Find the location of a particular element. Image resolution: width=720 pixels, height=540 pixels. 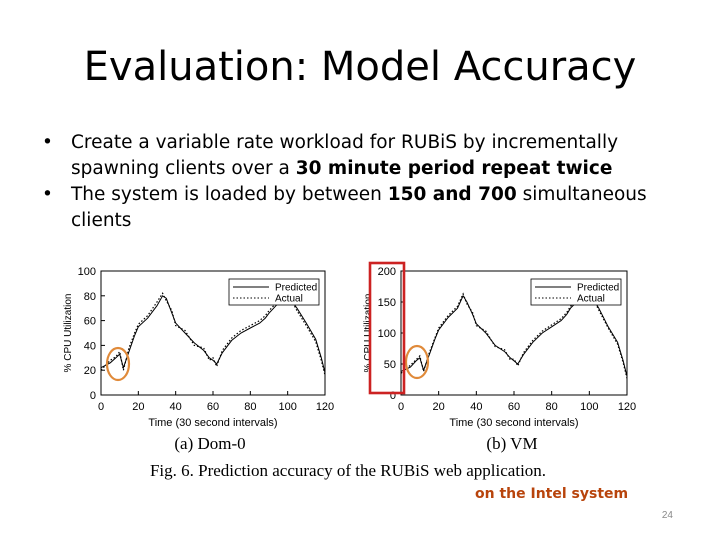

y-tick-label: 40 is located at coordinates (90, 346).